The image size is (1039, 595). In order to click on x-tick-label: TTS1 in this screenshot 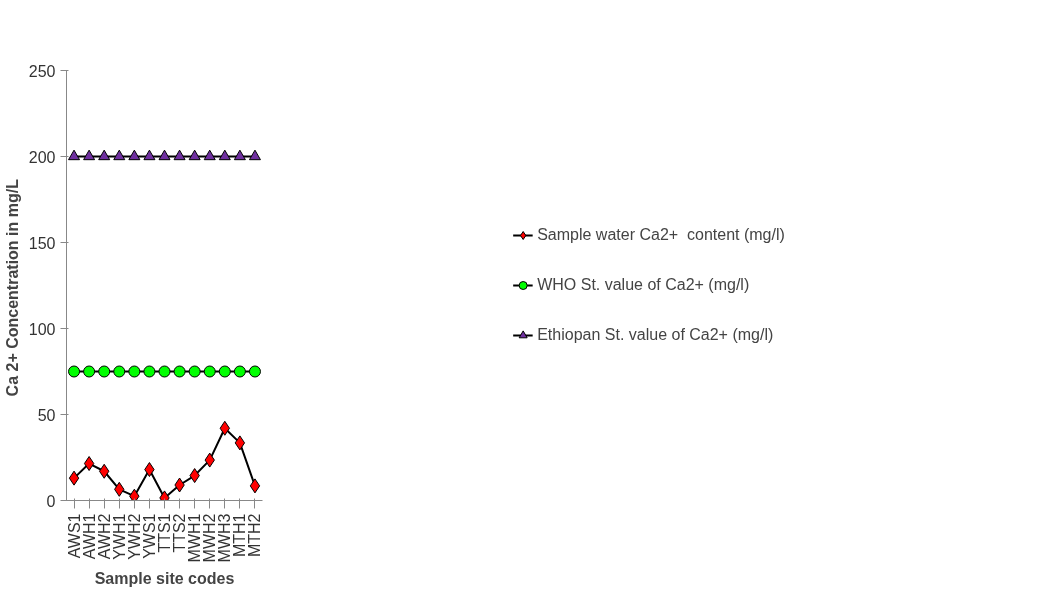, I will do `click(164, 533)`.